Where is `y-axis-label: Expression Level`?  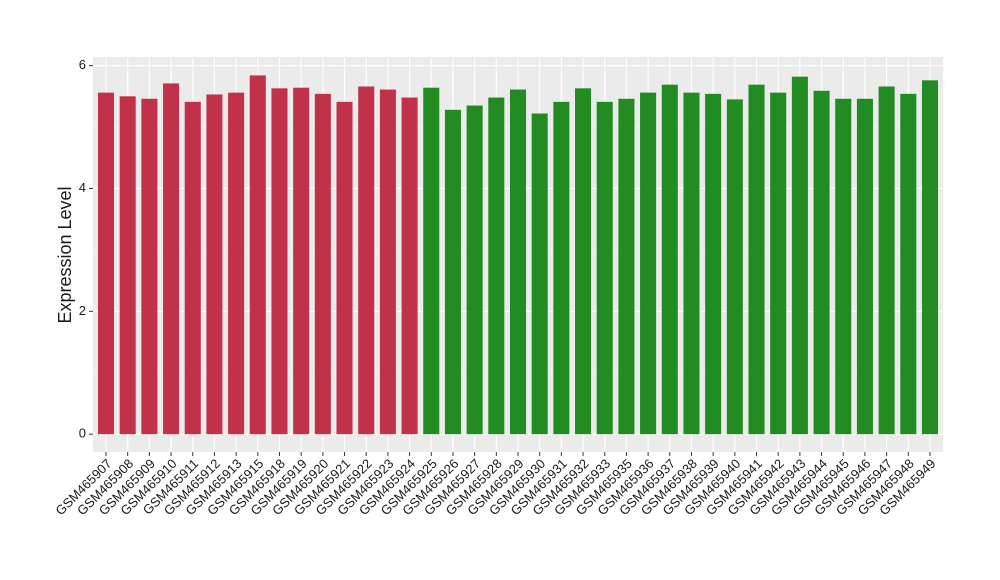
y-axis-label: Expression Level is located at coordinates (65, 254).